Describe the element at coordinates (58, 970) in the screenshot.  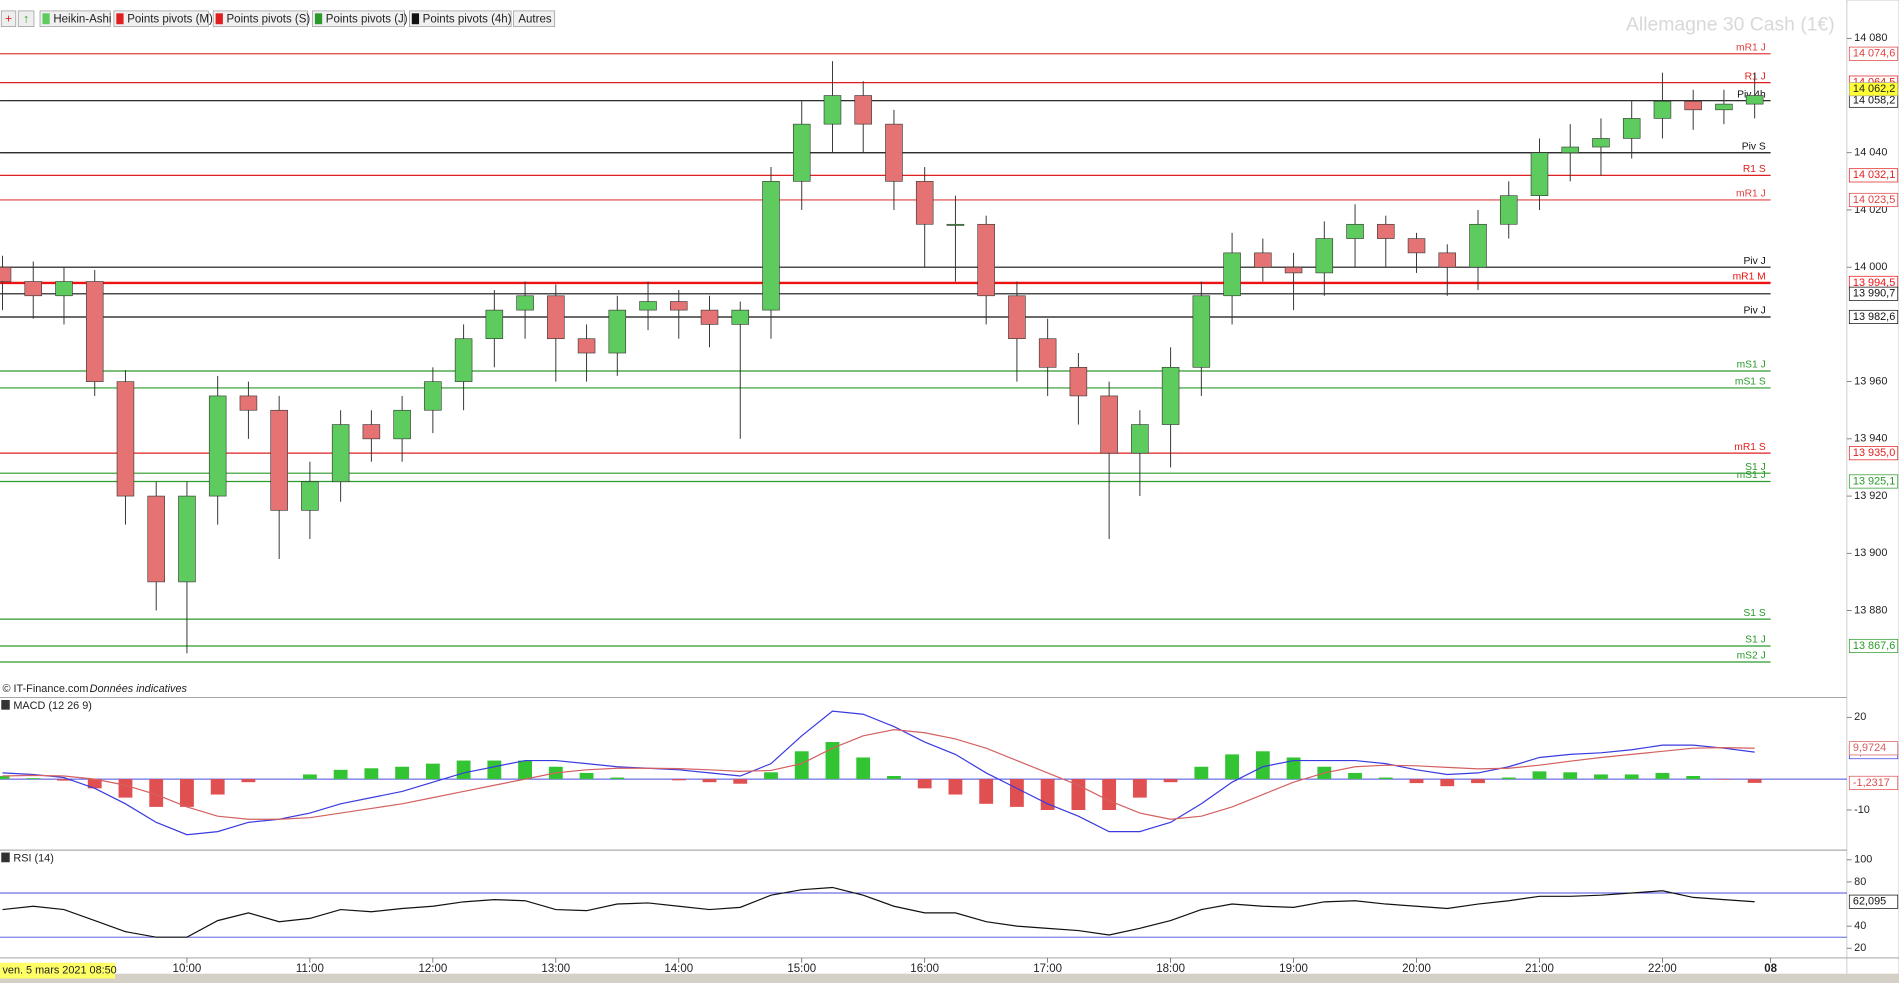
I see `date-box` at that location.